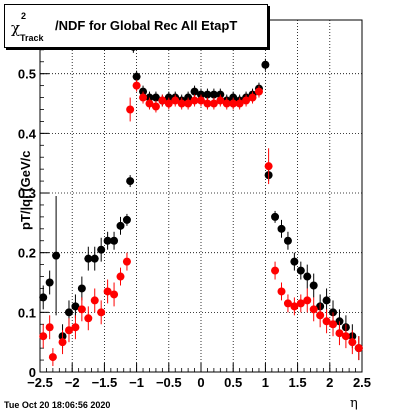 The height and width of the screenshot is (419, 400). I want to click on x-tick-label: −2, so click(72, 382).